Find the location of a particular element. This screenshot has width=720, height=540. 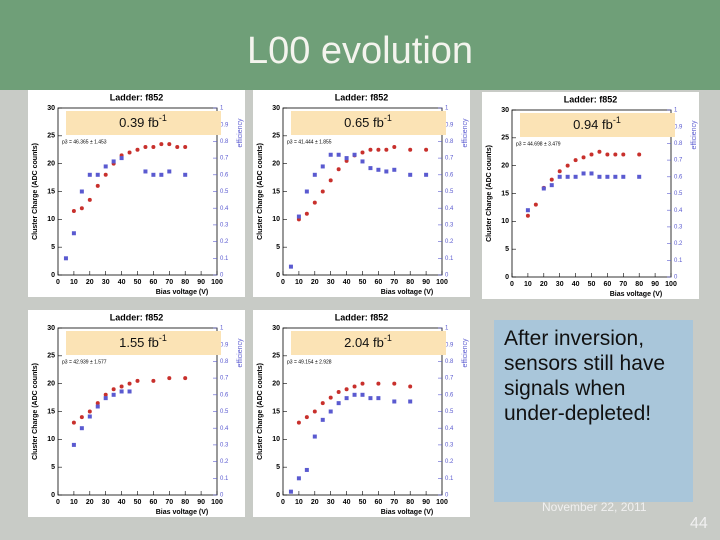

page-number: 44 is located at coordinates (699, 523).